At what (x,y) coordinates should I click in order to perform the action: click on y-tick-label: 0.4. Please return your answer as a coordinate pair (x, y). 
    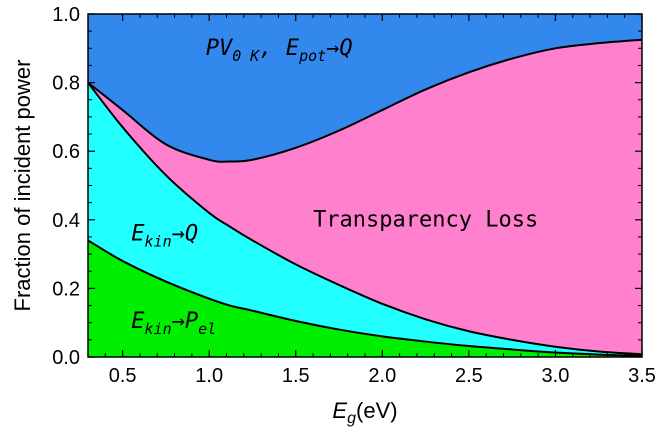
    Looking at the image, I should click on (66, 221).